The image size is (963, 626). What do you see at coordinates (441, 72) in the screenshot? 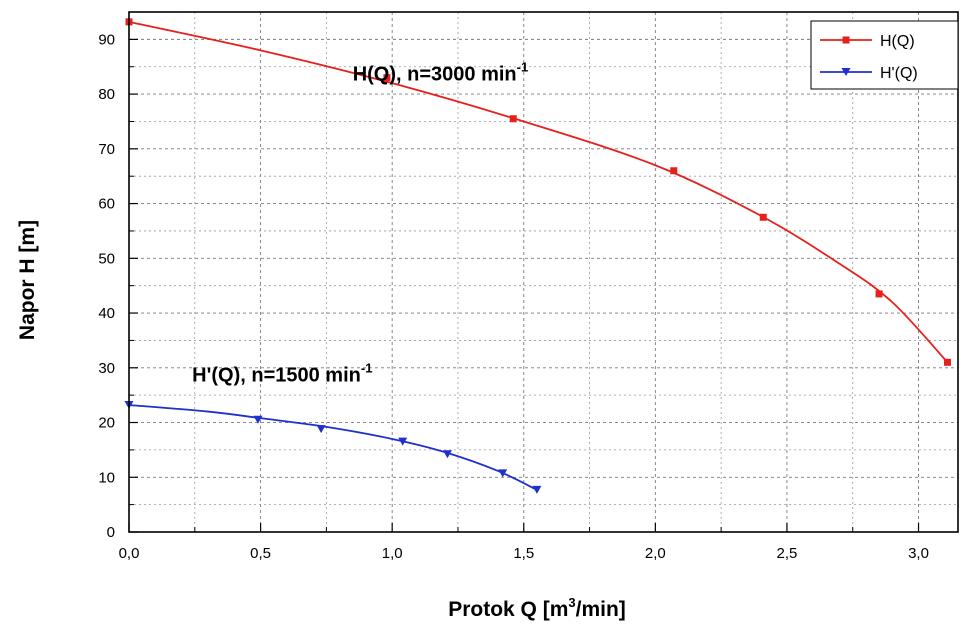
I see `annotation-h-3000: H(Q), n=3000 min-1` at bounding box center [441, 72].